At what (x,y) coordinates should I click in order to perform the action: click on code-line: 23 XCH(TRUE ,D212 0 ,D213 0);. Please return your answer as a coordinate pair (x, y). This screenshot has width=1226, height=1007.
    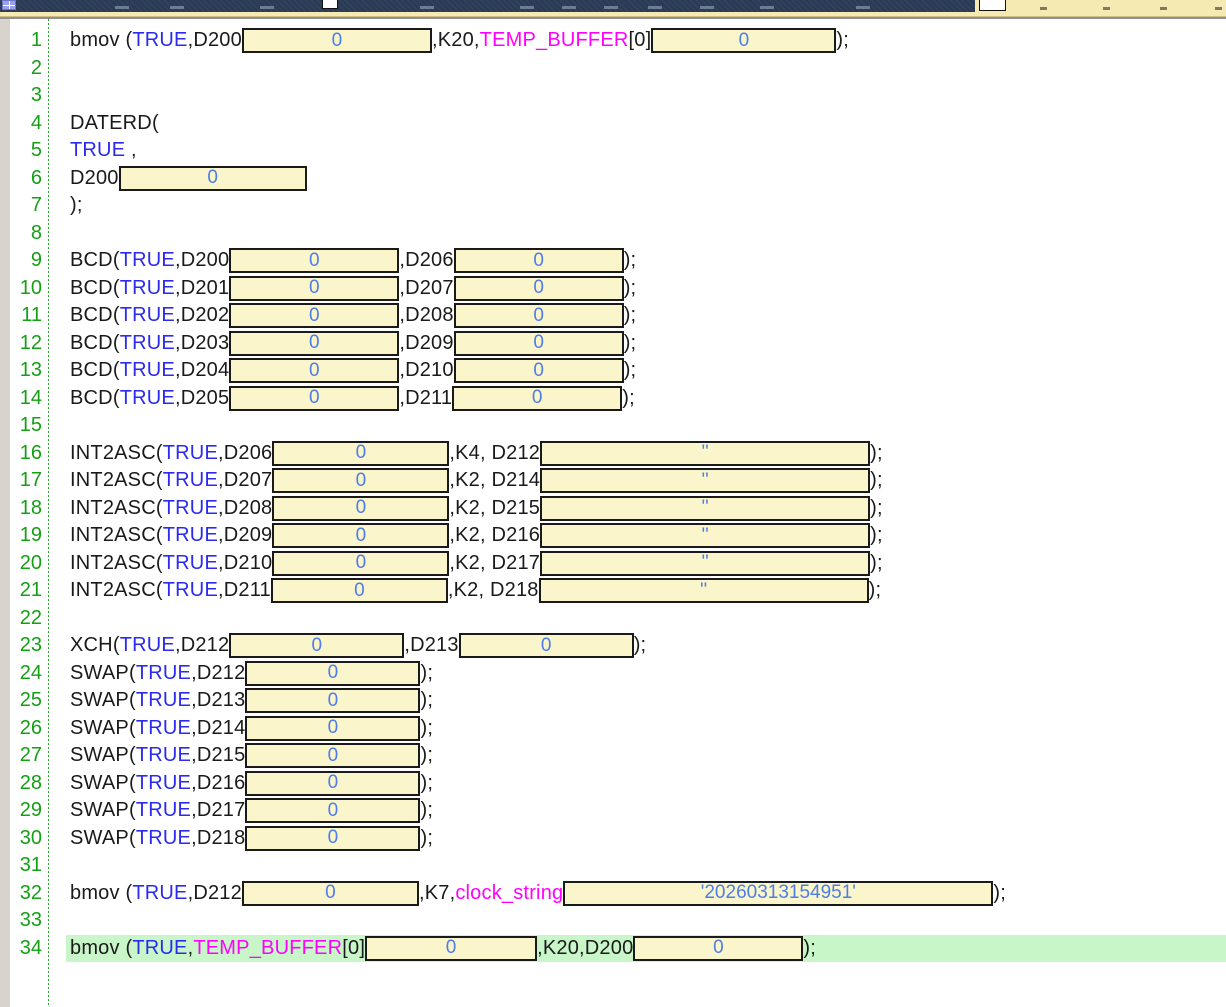
    Looking at the image, I should click on (613, 646).